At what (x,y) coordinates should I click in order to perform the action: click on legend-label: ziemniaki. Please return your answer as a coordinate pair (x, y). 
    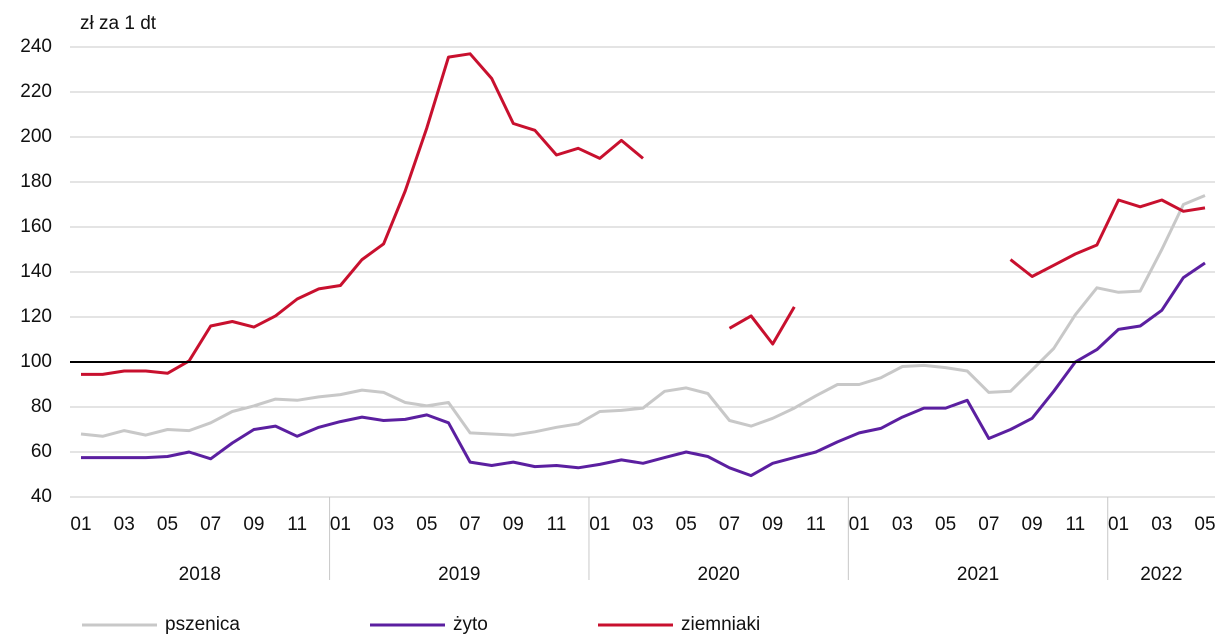
    Looking at the image, I should click on (720, 624).